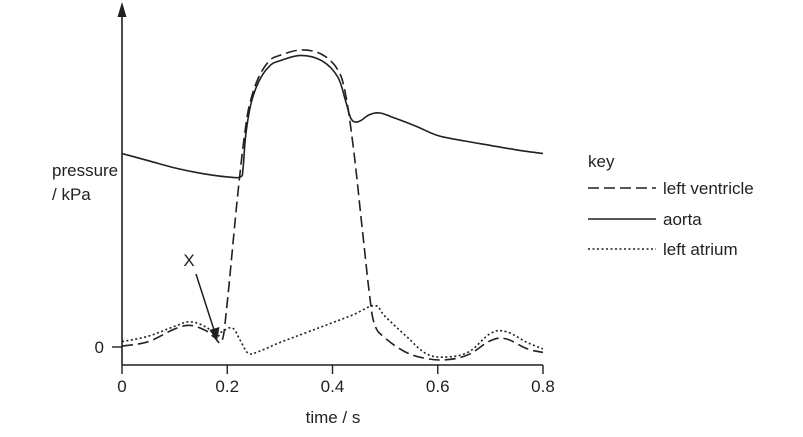 This screenshot has height=437, width=803. I want to click on annotation-x-arrowhead, so click(214, 334).